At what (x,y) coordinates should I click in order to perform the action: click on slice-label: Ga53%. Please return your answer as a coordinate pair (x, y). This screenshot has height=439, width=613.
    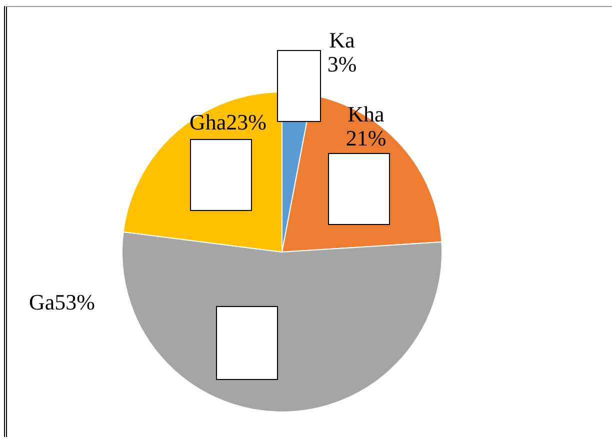
    Looking at the image, I should click on (62, 302).